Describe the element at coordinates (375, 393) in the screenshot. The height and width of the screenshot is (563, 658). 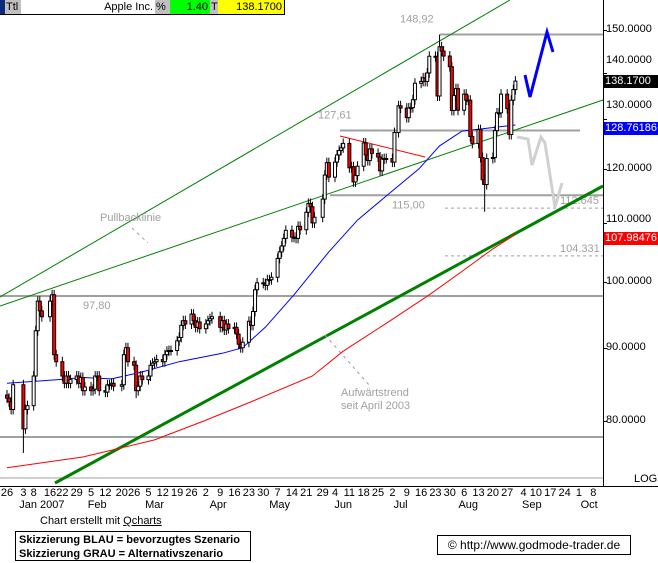
I see `uptrend-label-line1: Aufwärtstrend` at that location.